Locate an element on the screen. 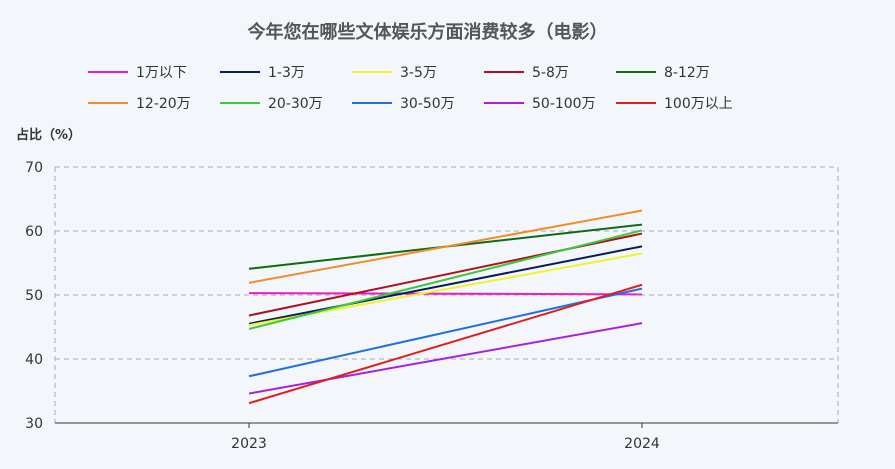  legend-item: 30-50万 is located at coordinates (403, 103).